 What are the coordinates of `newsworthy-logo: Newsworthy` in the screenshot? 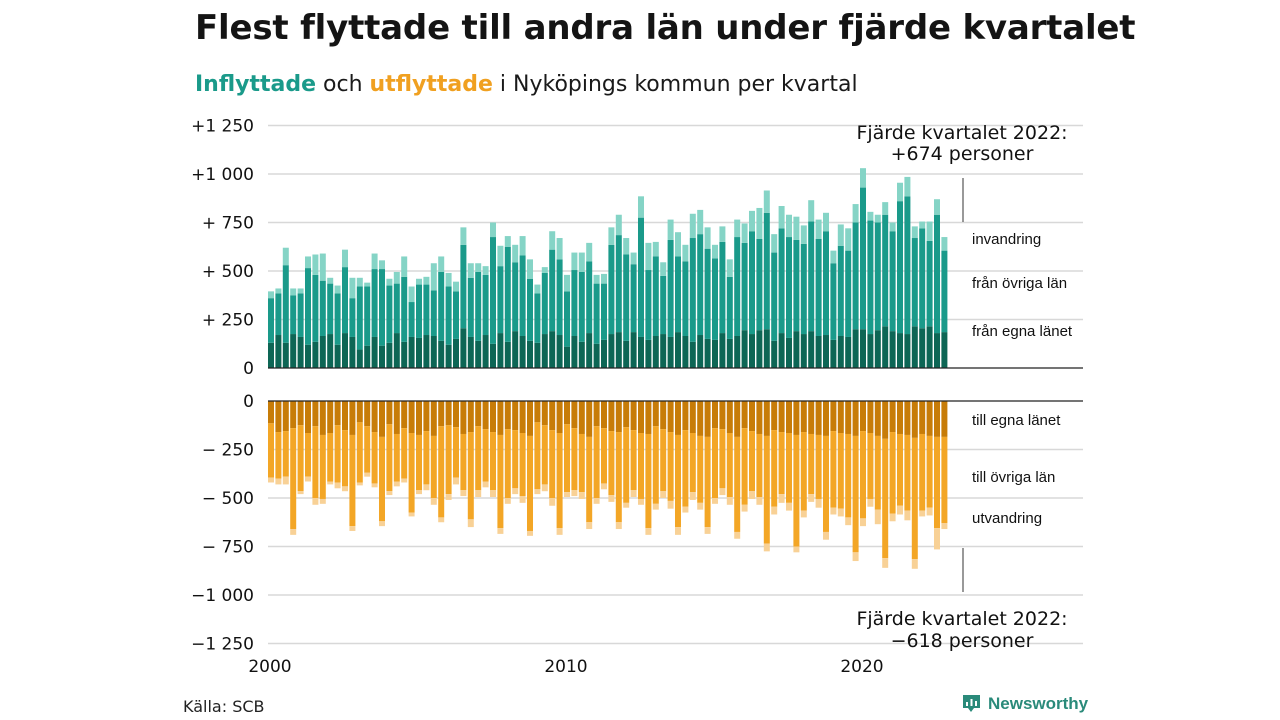 It's located at (1024, 703).